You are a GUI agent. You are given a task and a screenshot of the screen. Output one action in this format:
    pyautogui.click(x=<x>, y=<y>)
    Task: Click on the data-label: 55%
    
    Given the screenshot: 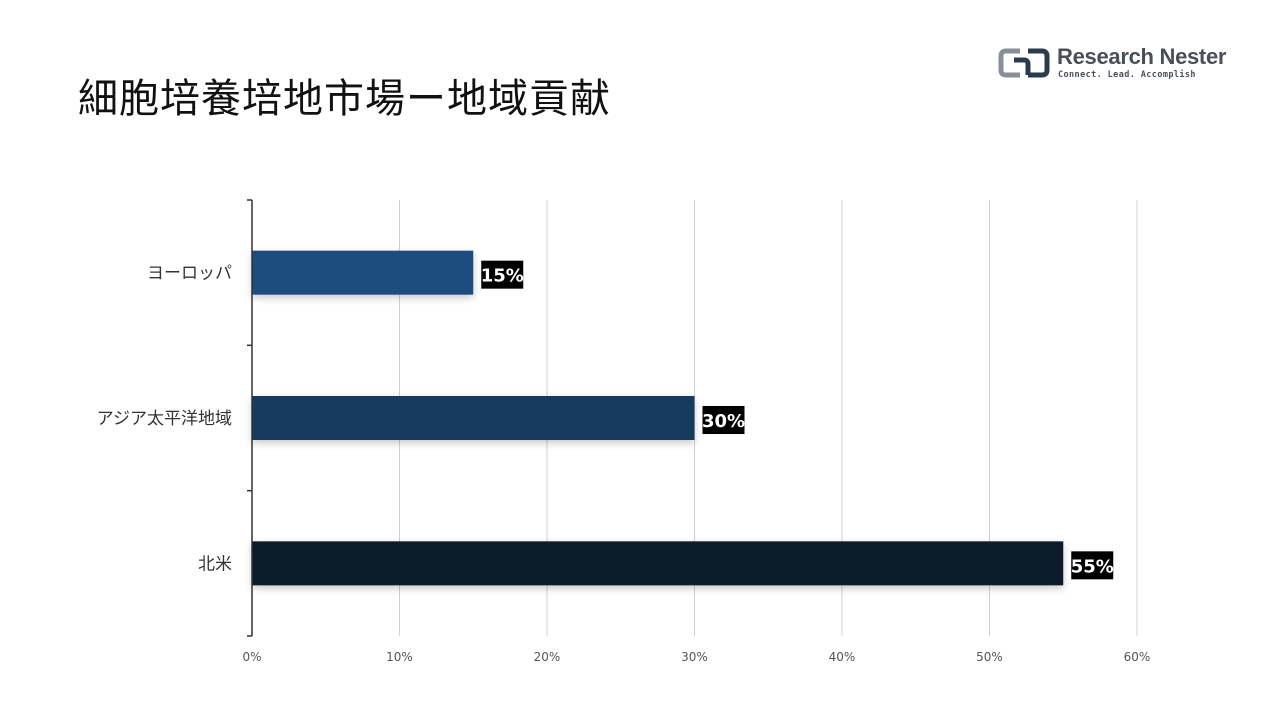 What is the action you would take?
    pyautogui.click(x=1092, y=566)
    